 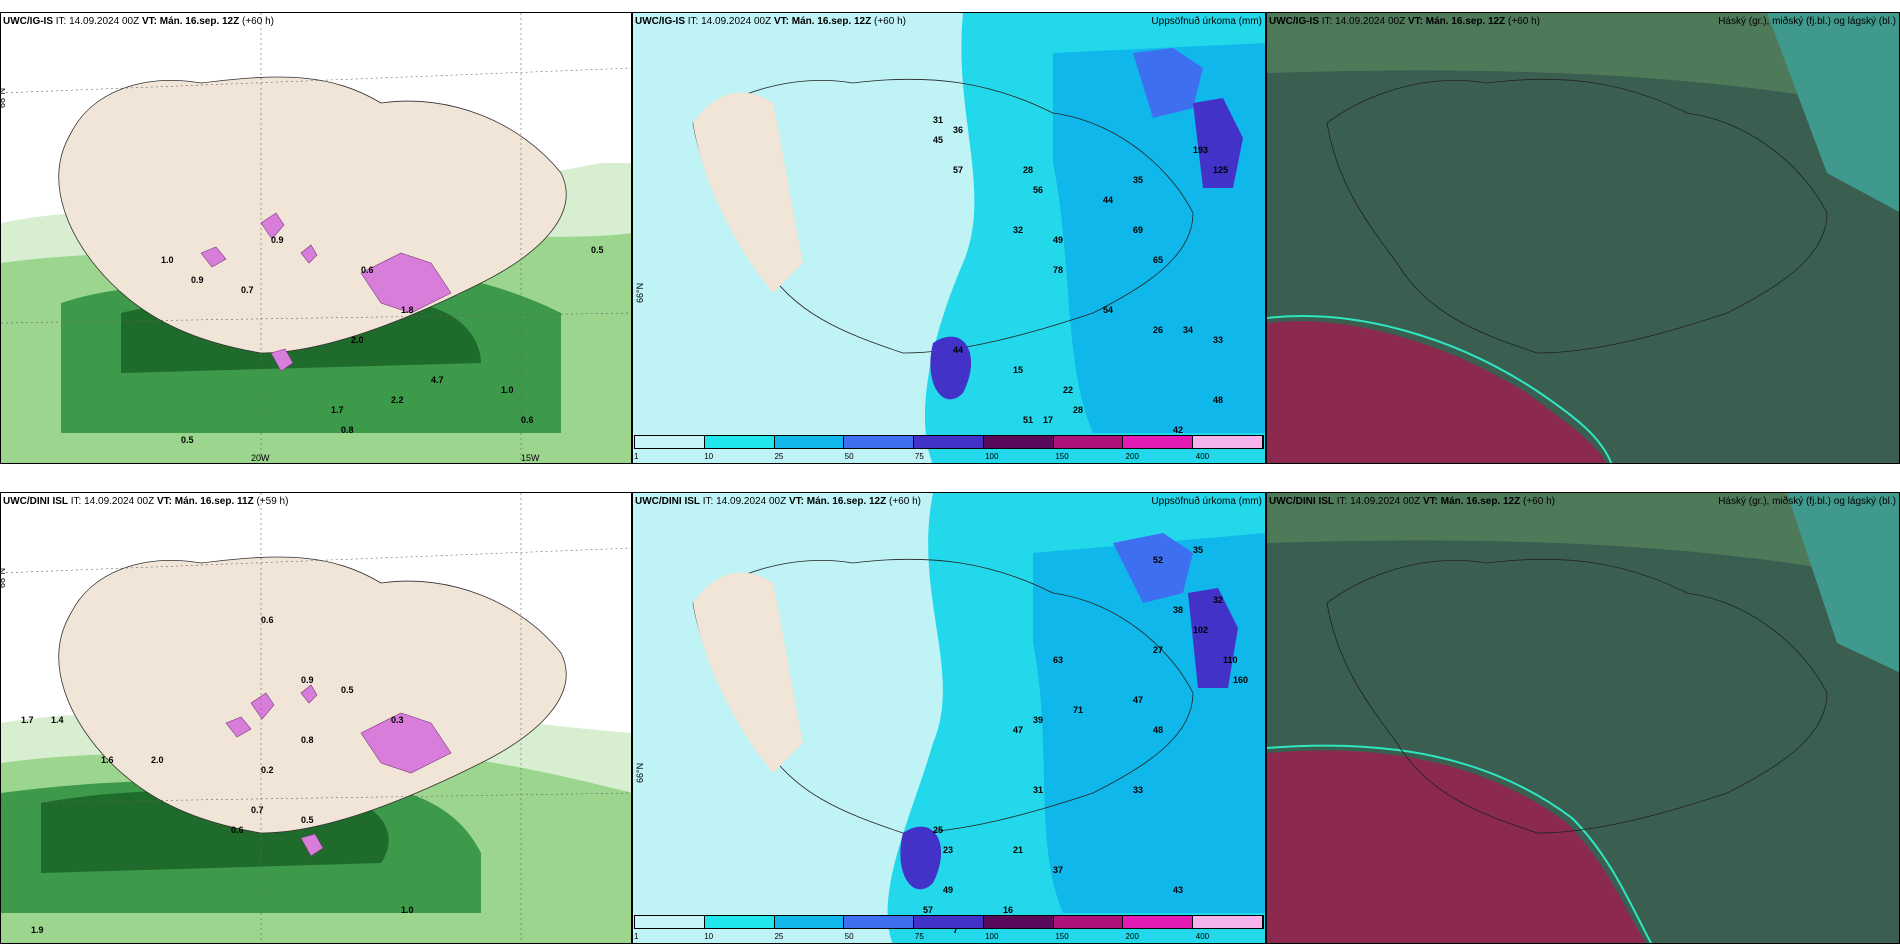 I want to click on map-value-label: 125, so click(x=1220, y=170).